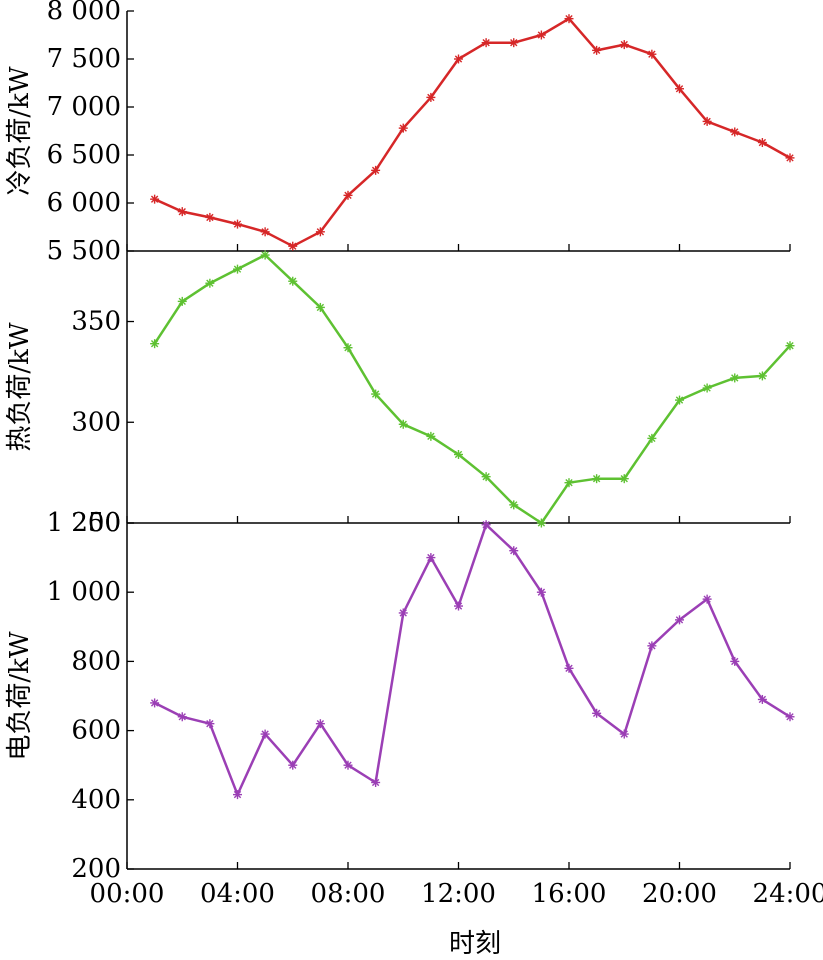 The image size is (823, 960). I want to click on x-tick-label: 12:00, so click(458, 894).